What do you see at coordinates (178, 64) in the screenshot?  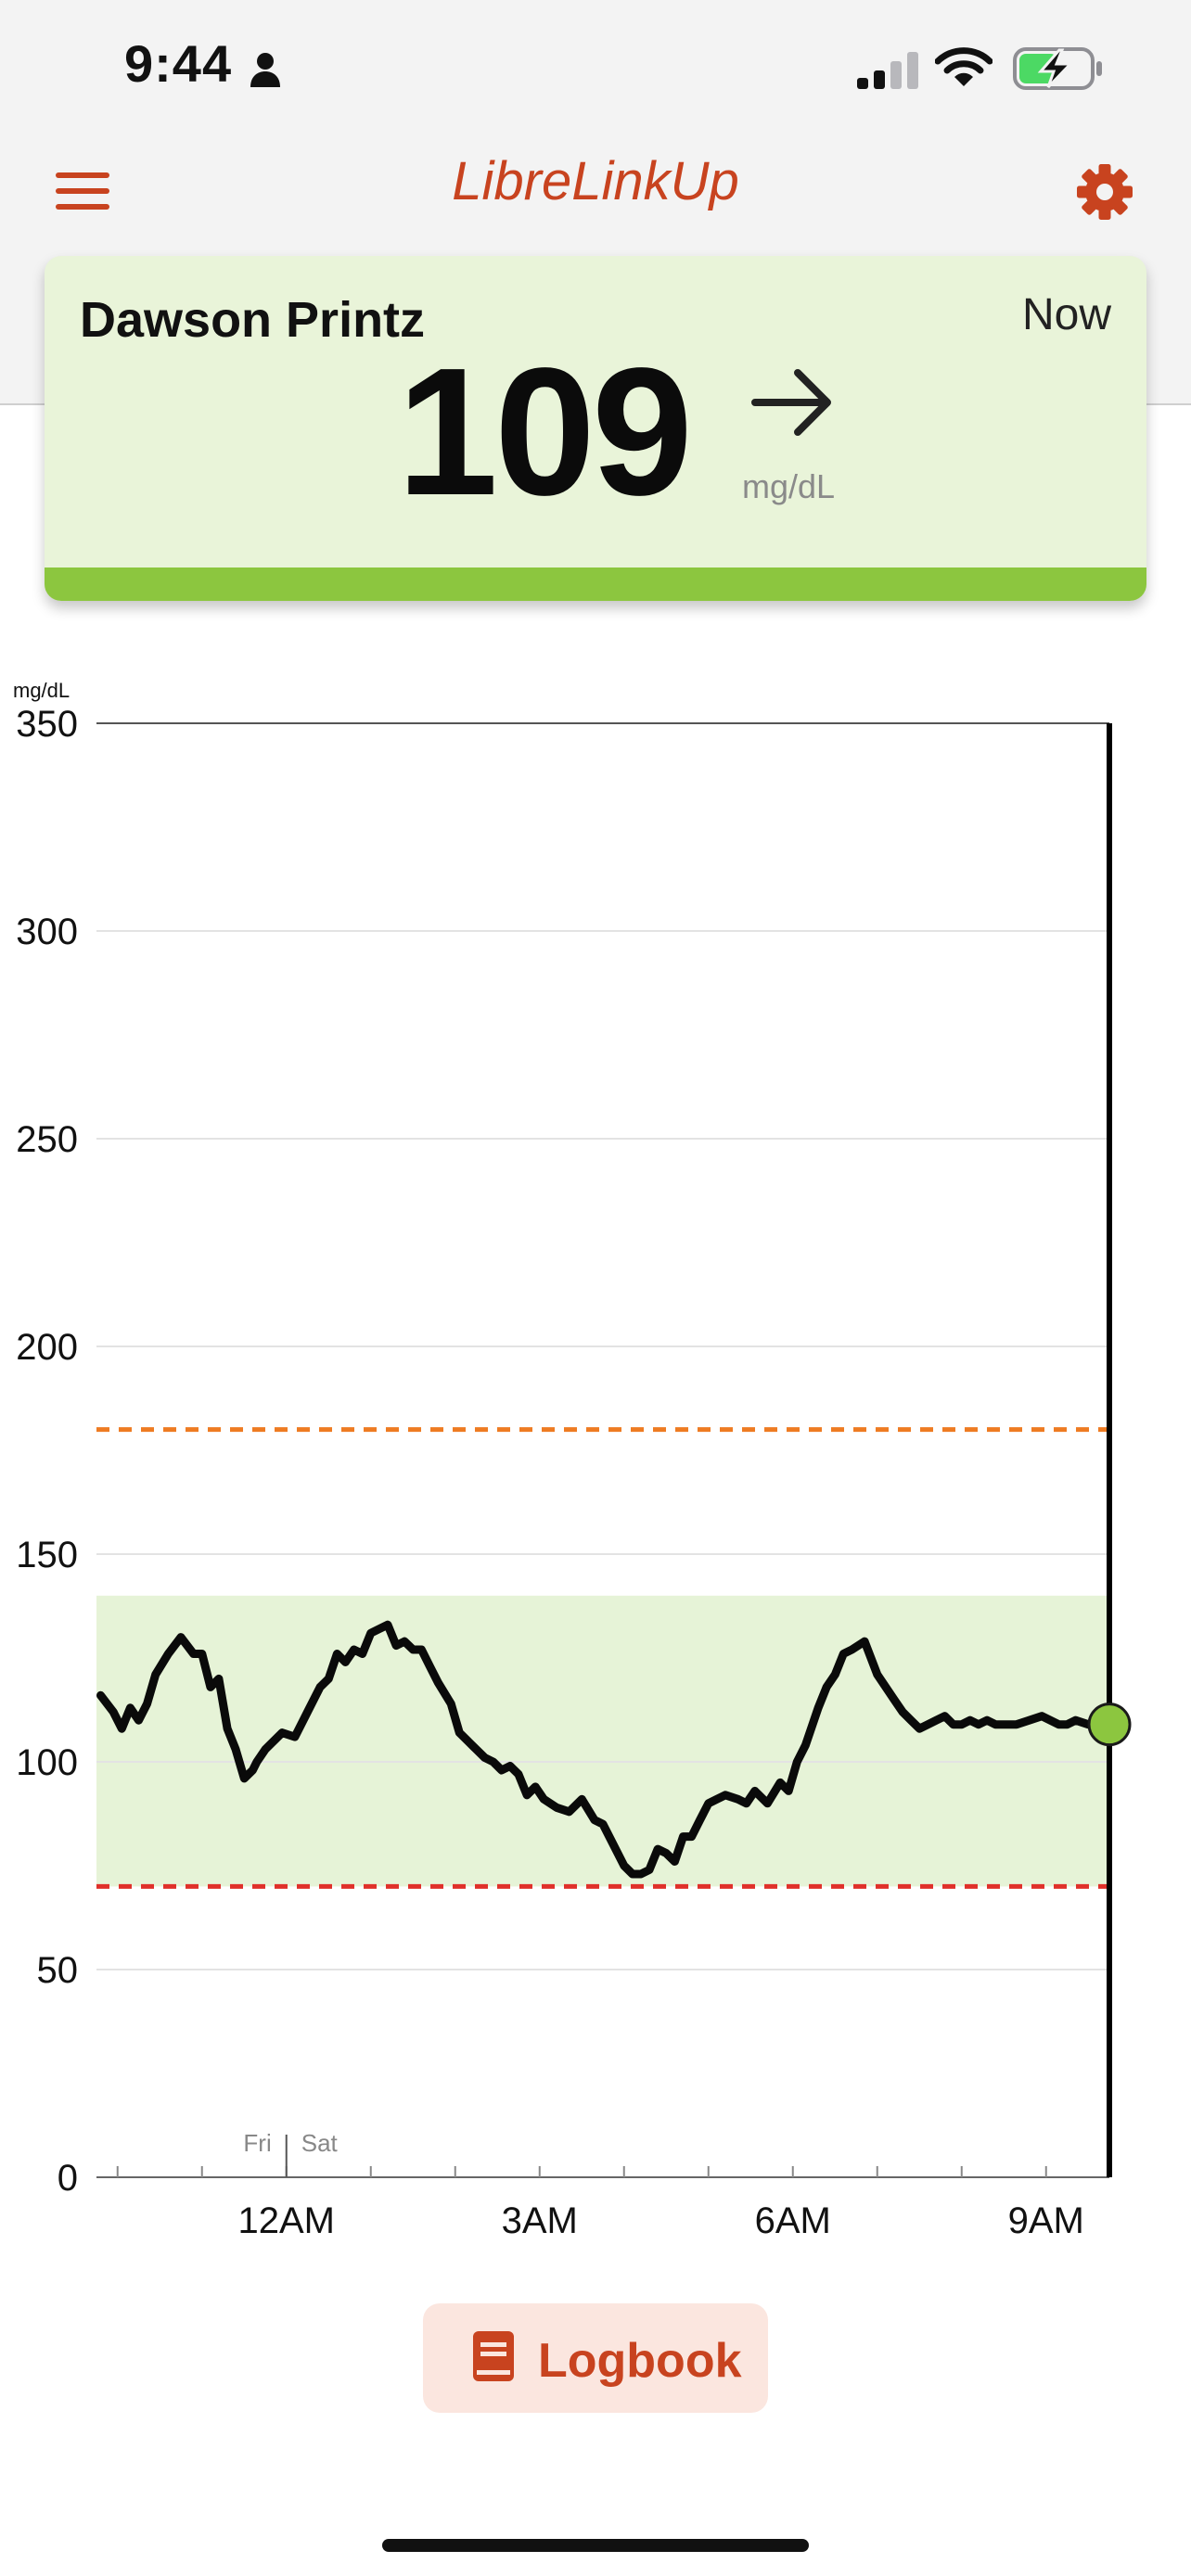 I see `status-time: 9:44` at bounding box center [178, 64].